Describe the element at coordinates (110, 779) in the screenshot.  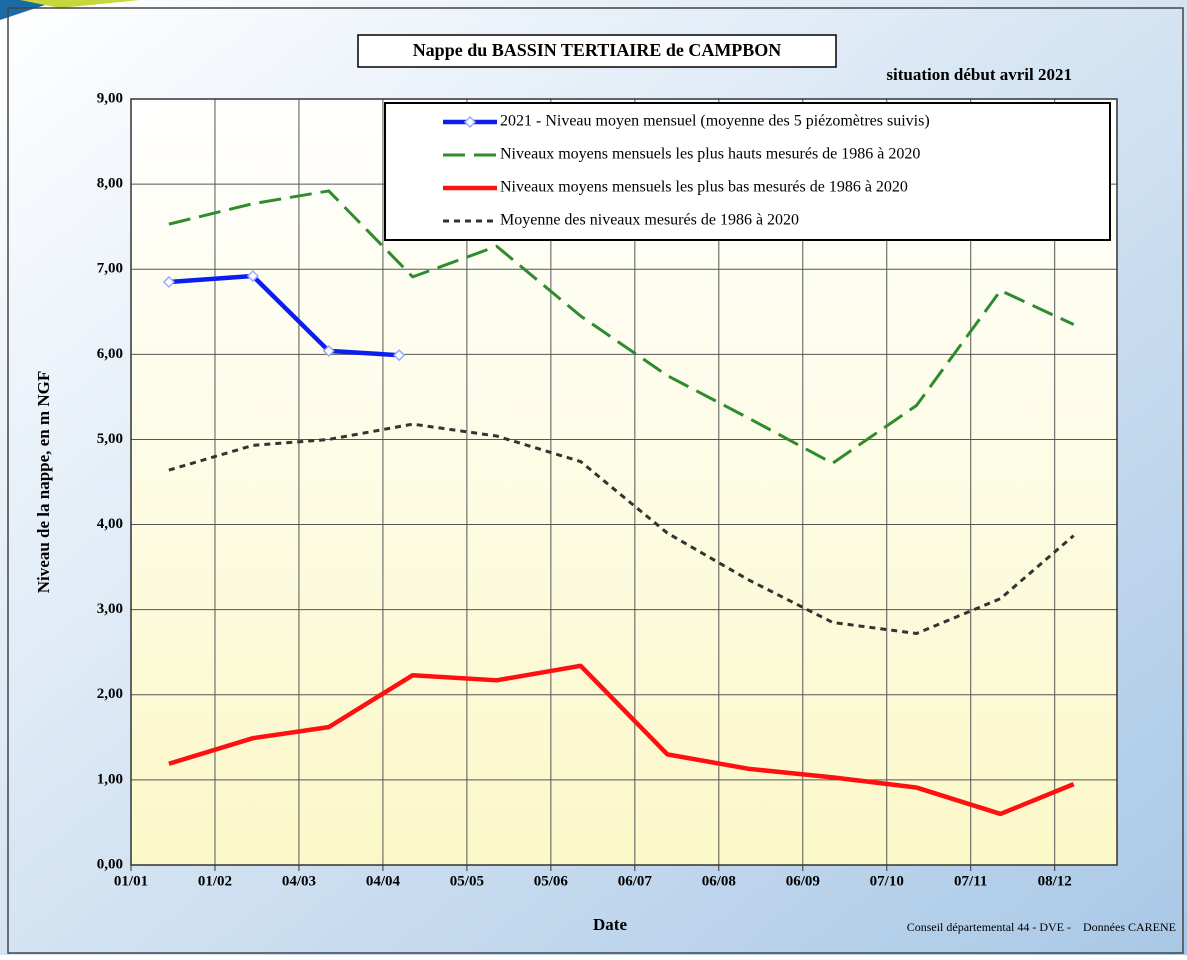
I see `y-tick-label: 1,00` at that location.